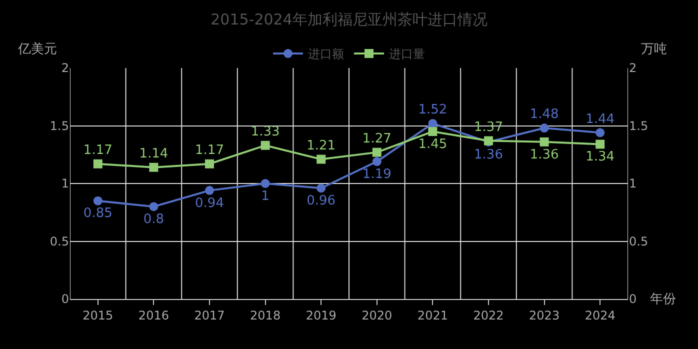 Image resolution: width=698 pixels, height=349 pixels. I want to click on data-label: 1, so click(265, 196).